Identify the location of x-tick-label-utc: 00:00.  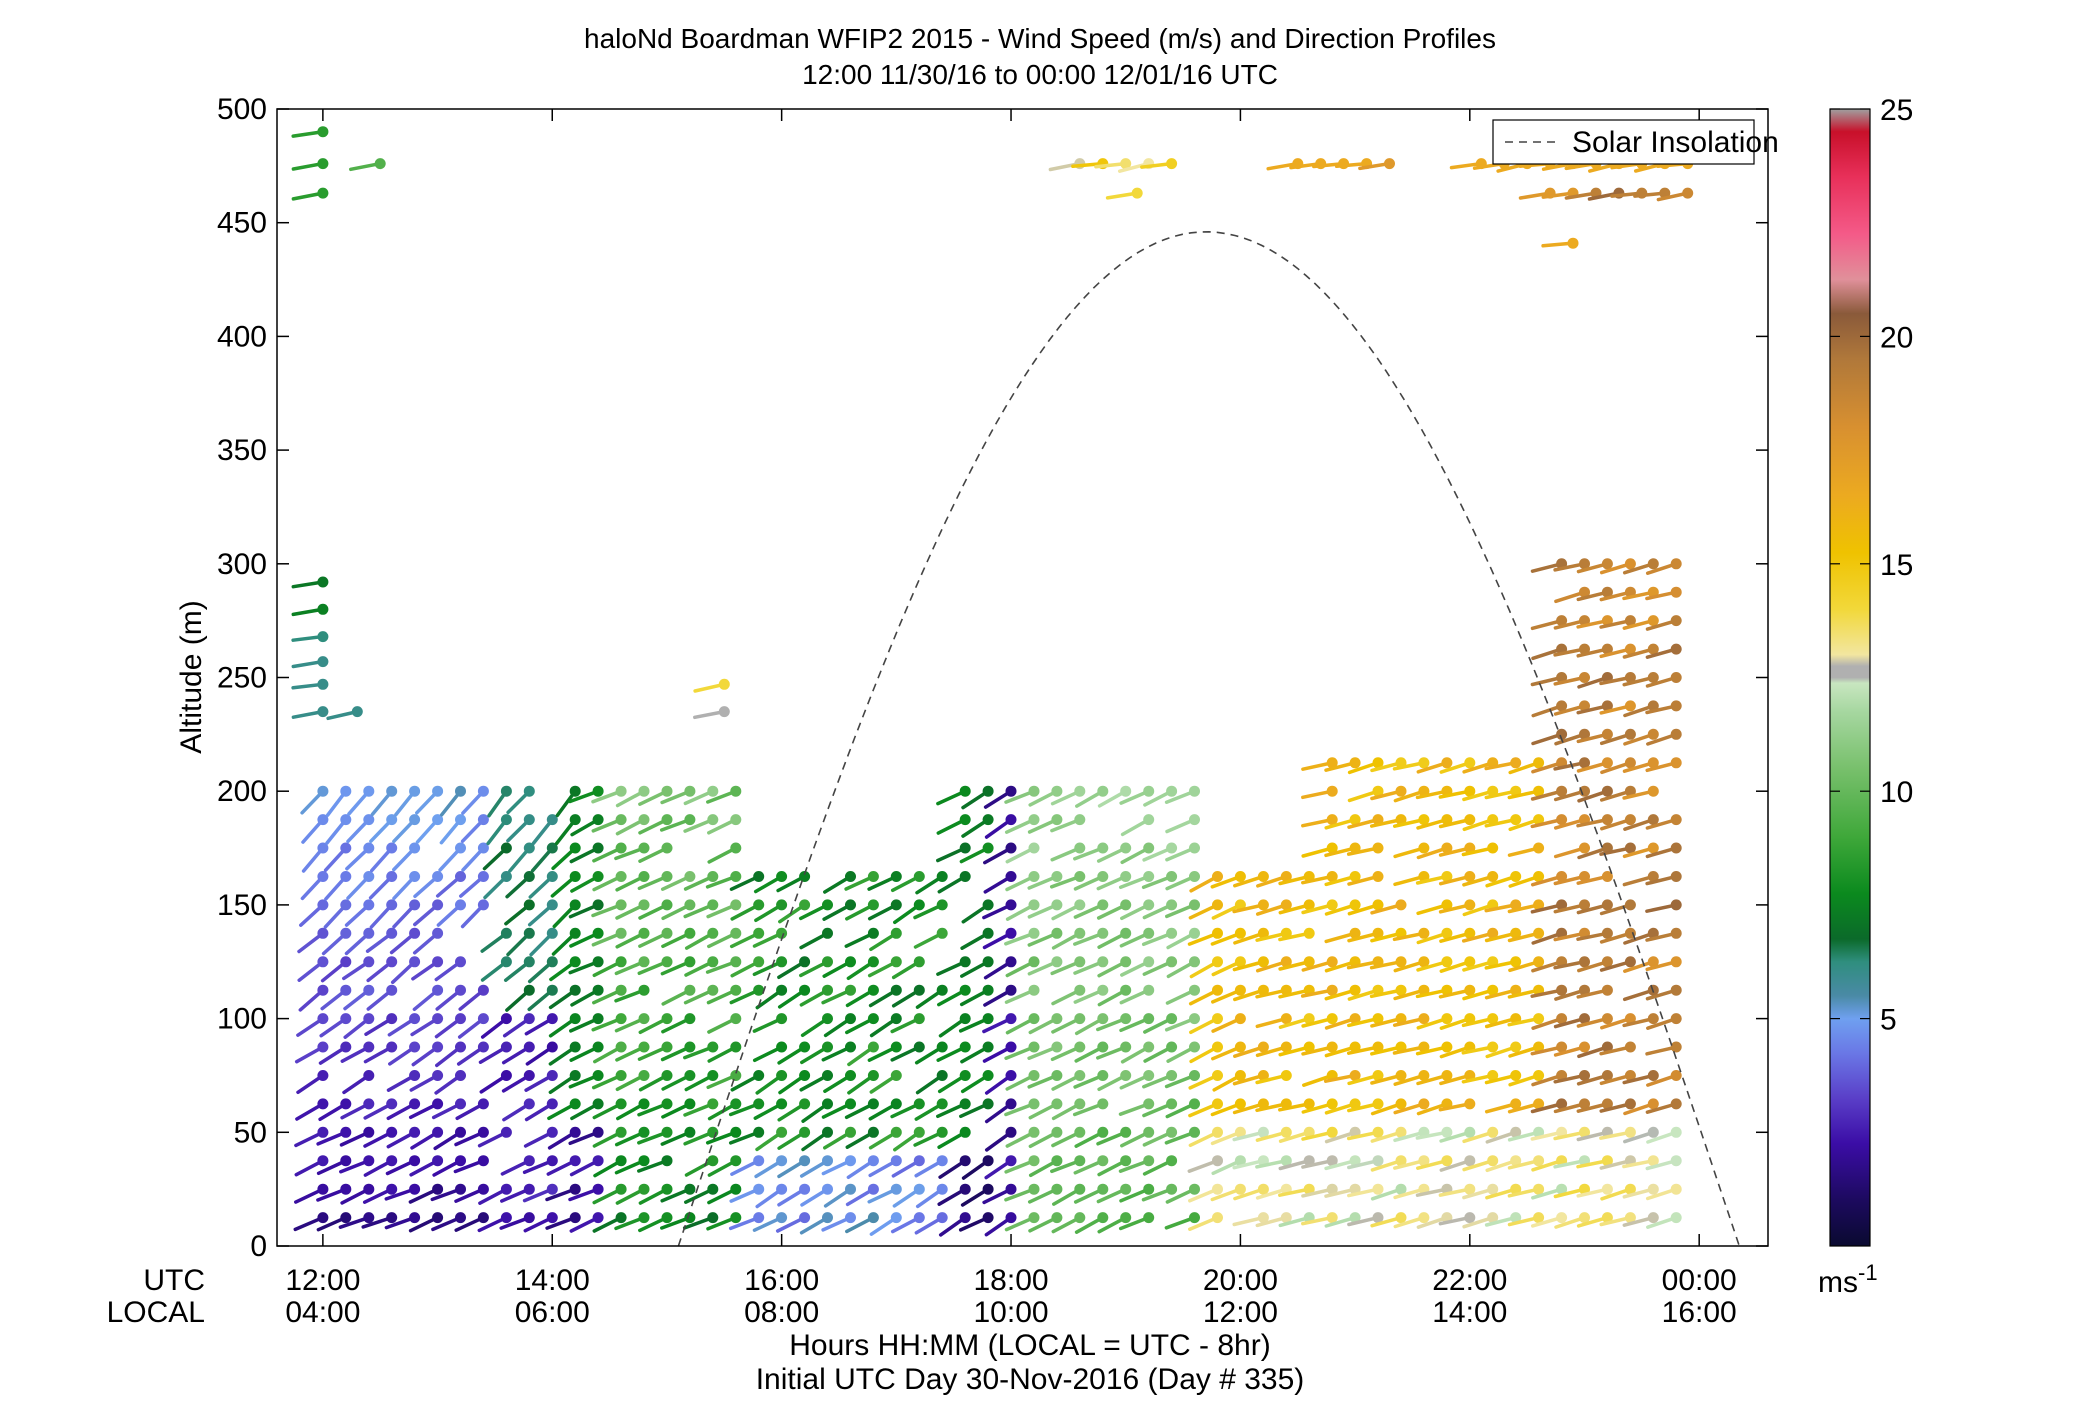
(1699, 1280).